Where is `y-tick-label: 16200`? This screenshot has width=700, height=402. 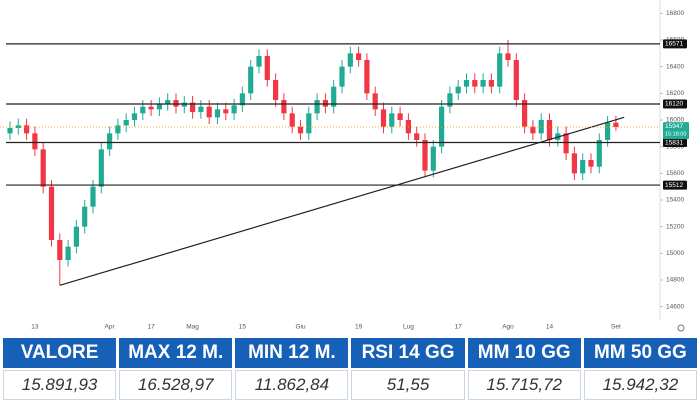 y-tick-label: 16200 is located at coordinates (675, 93).